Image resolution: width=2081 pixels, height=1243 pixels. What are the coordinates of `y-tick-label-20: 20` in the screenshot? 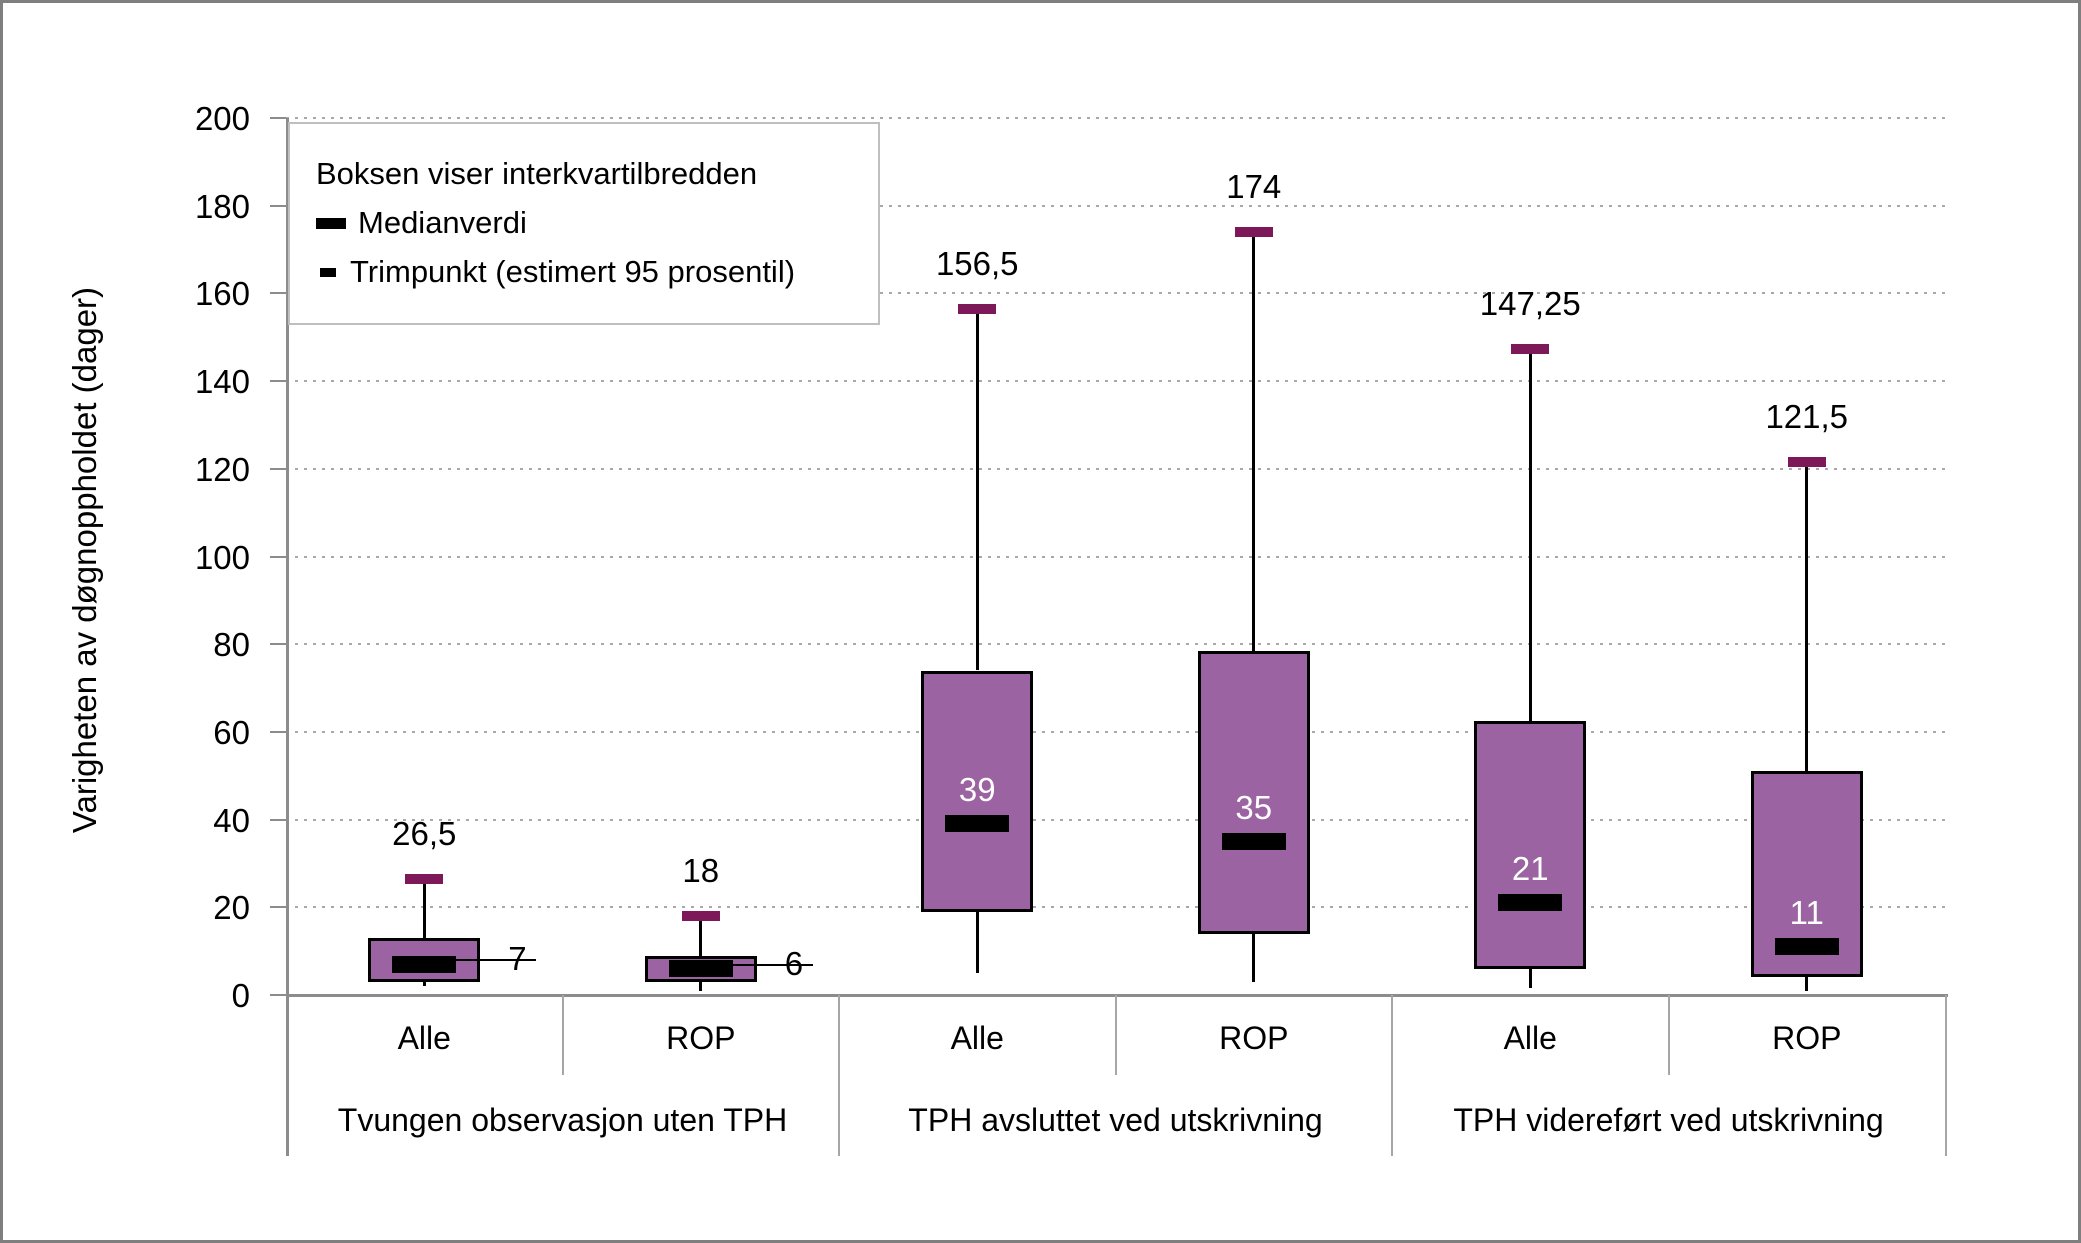 It's located at (231, 908).